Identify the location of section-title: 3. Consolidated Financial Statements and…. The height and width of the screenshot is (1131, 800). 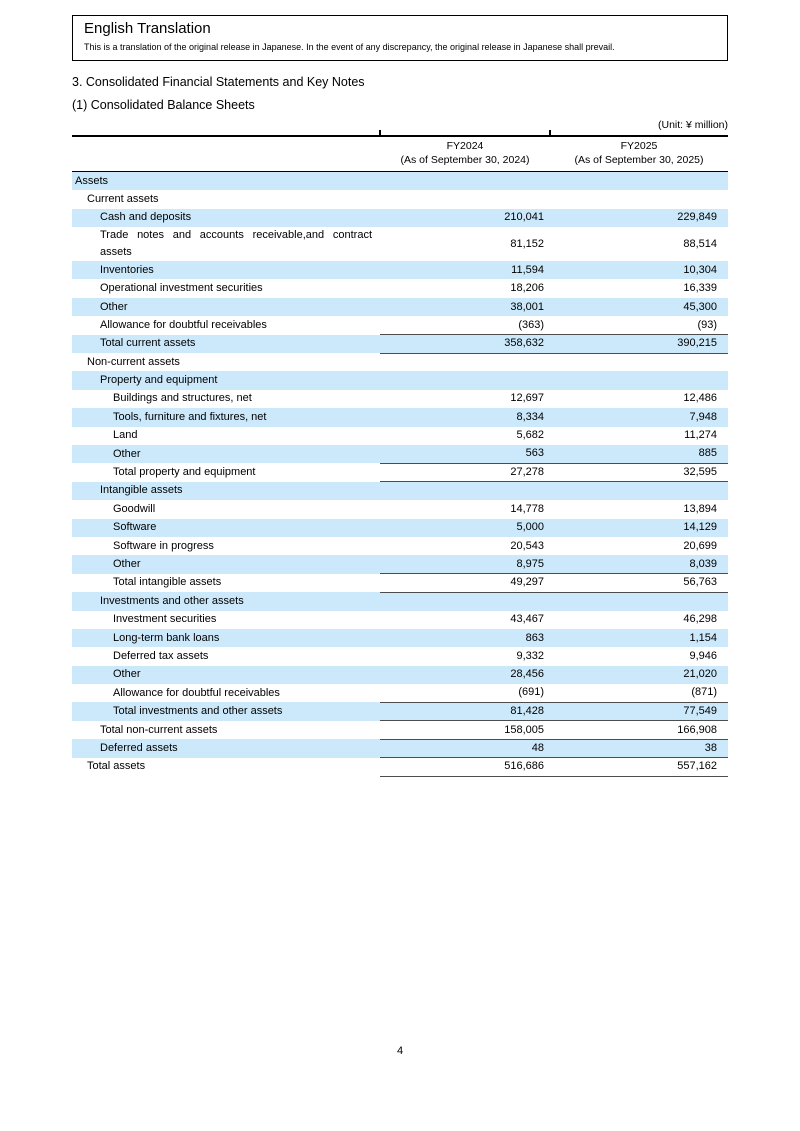
(218, 82).